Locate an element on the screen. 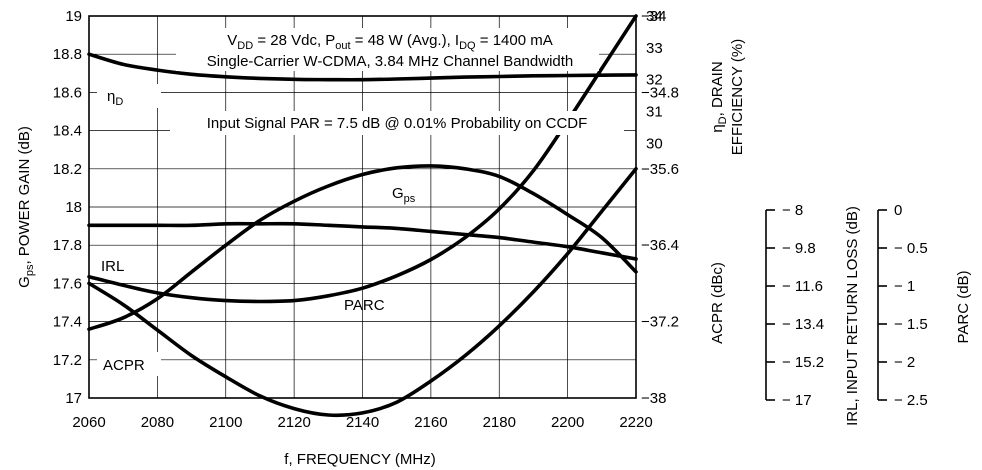 The image size is (982, 470). gain-tick-label-2: 17.4 is located at coordinates (67, 322).